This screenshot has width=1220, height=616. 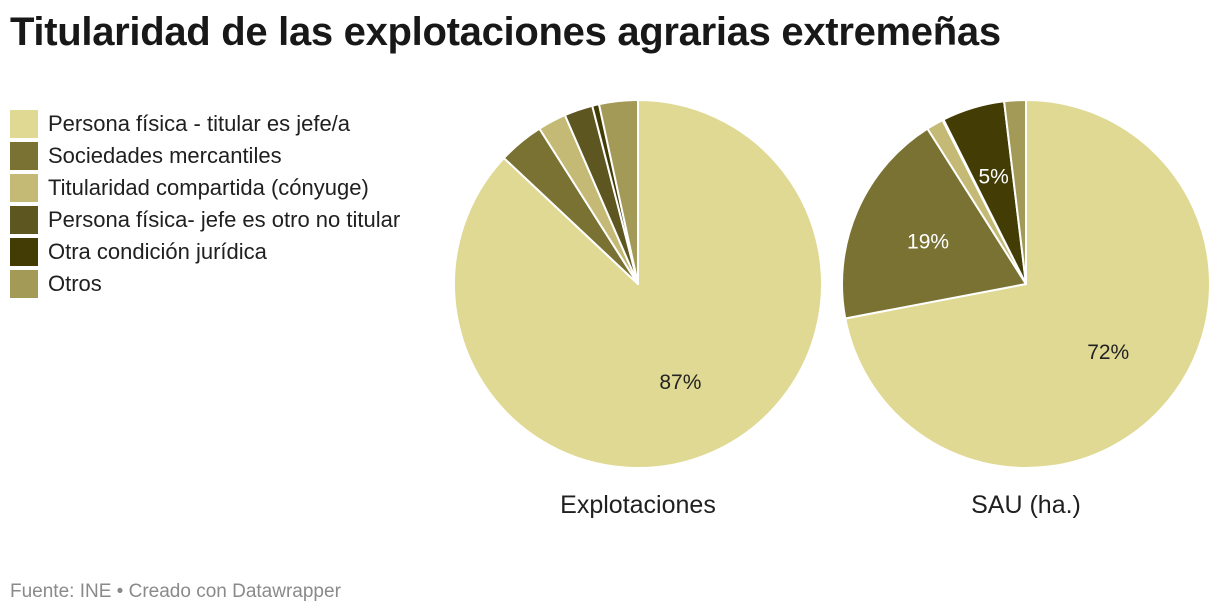 What do you see at coordinates (234, 591) in the screenshot?
I see `credit-text: Creado con Datawrapper` at bounding box center [234, 591].